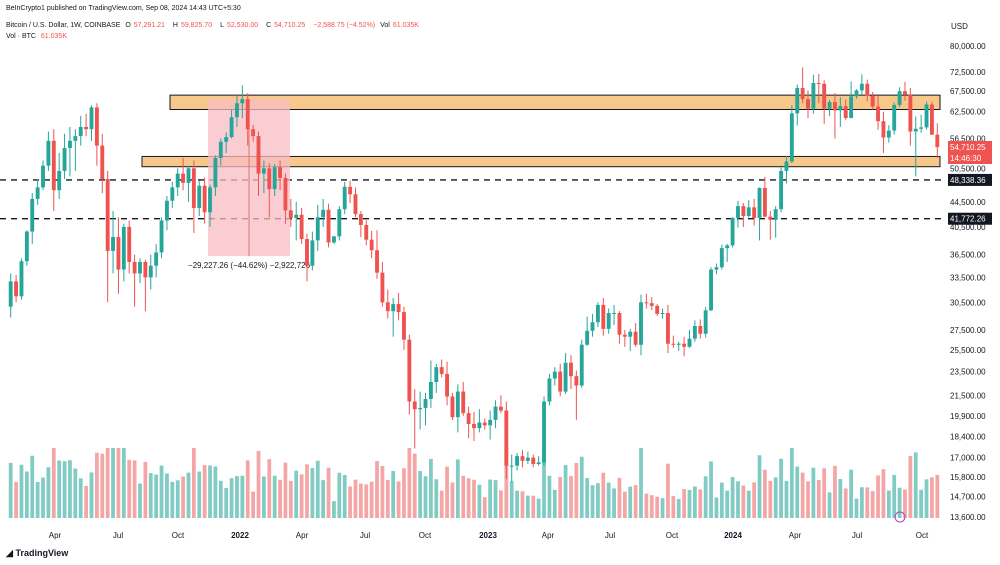  Describe the element at coordinates (970, 147) in the screenshot. I see `last-price-tag-bg` at that location.